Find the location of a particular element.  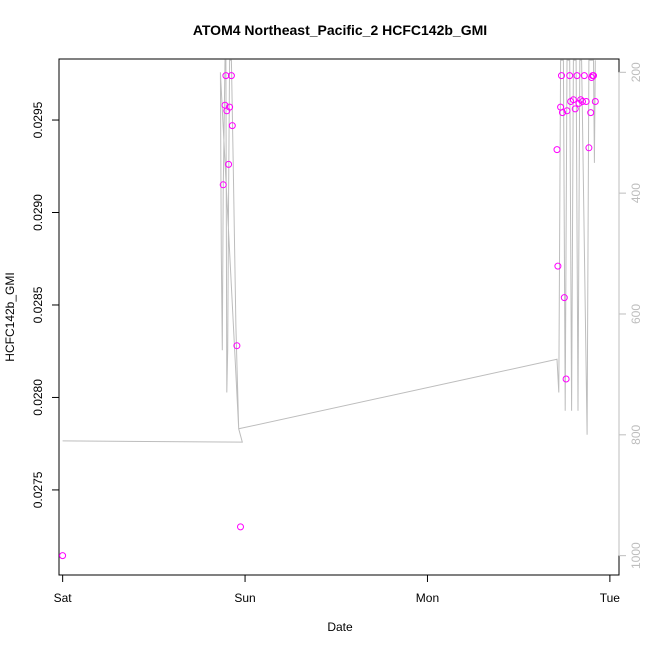

x-tick-label: Mon is located at coordinates (427, 598).